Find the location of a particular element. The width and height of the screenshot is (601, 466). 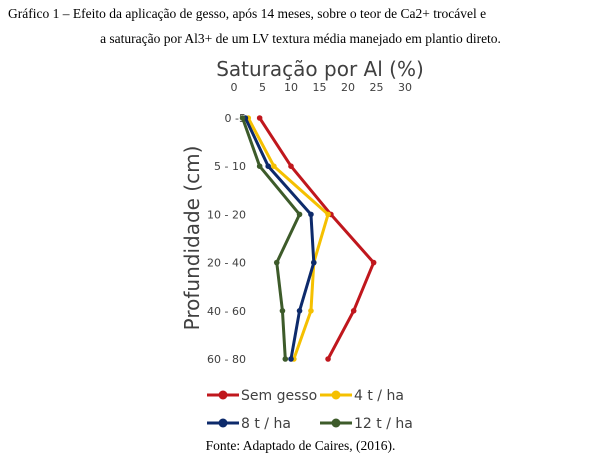

legend-label: 12 t / ha is located at coordinates (383, 424).